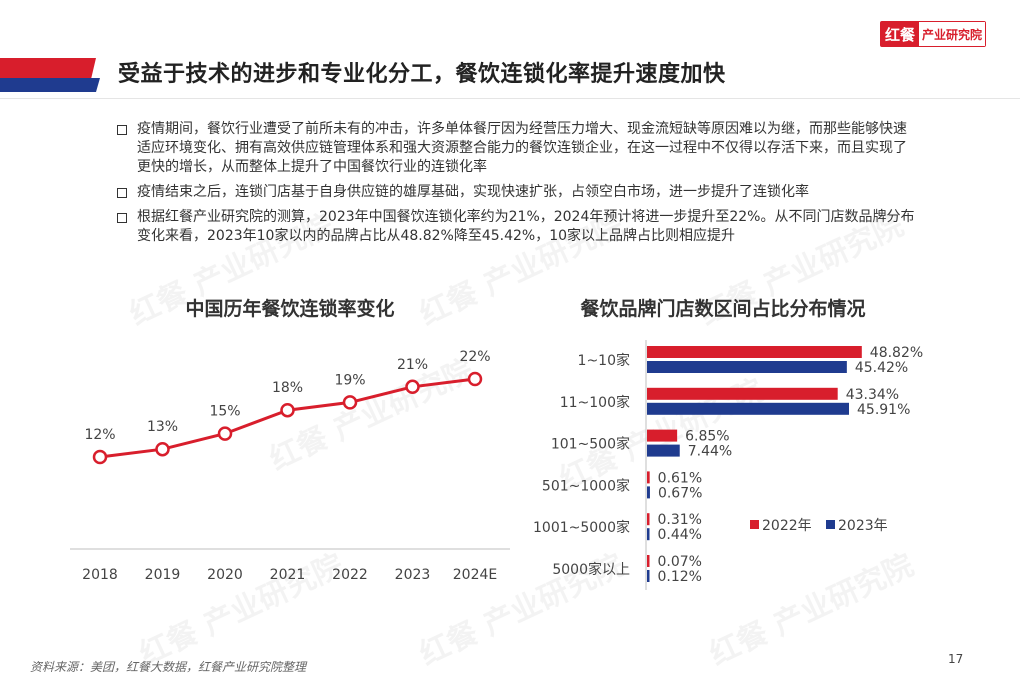 The width and height of the screenshot is (1020, 680). I want to click on category-label: 101~500家, so click(590, 444).